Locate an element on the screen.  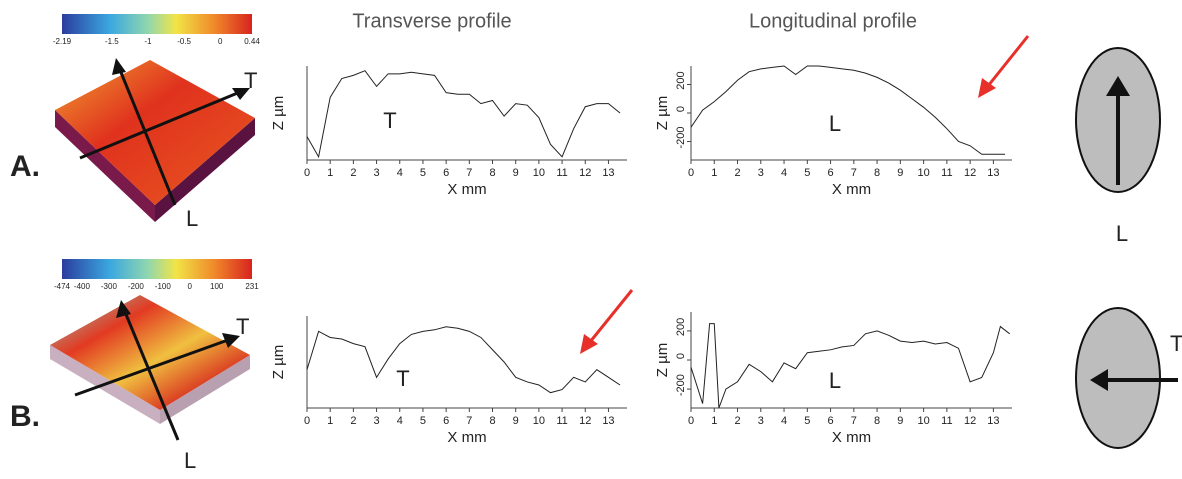
header: Transverse profile is located at coordinates (431, 21).